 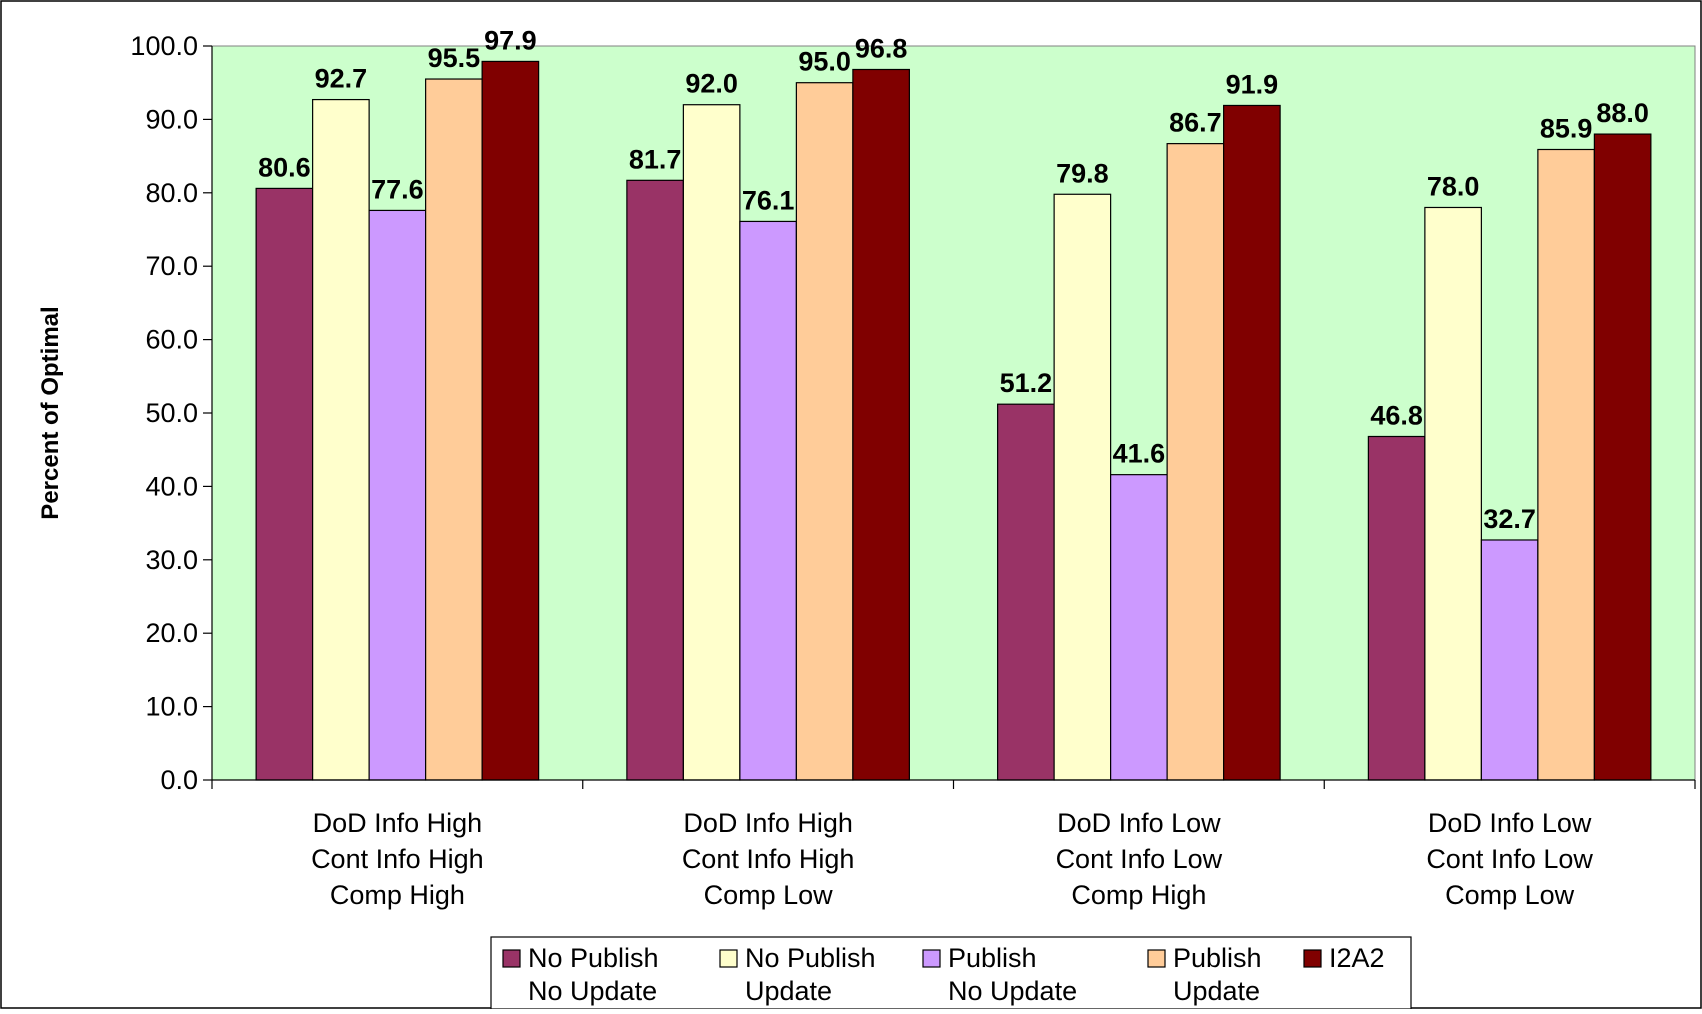 What do you see at coordinates (1139, 859) in the screenshot?
I see `x-category-label: DoD Info Low Cont Info Low Comp High` at bounding box center [1139, 859].